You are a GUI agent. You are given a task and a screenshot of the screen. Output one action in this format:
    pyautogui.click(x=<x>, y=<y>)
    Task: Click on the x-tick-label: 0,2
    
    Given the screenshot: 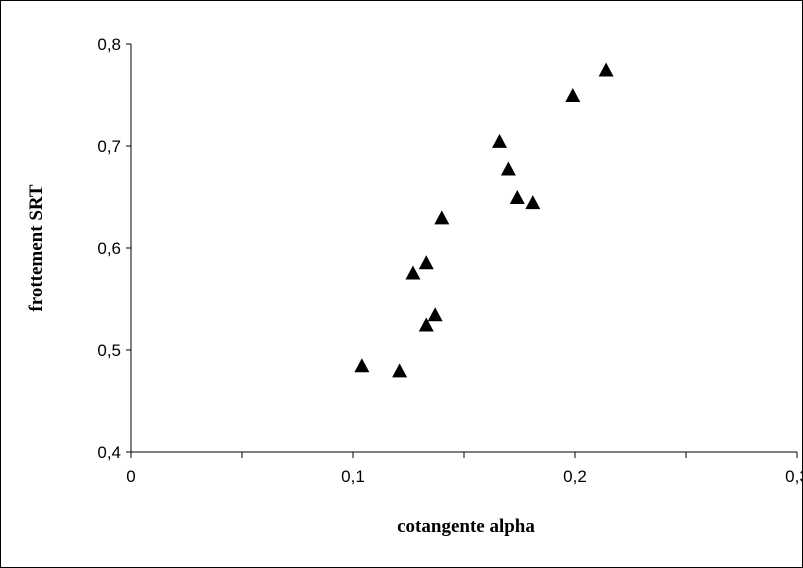 What is the action you would take?
    pyautogui.click(x=575, y=476)
    